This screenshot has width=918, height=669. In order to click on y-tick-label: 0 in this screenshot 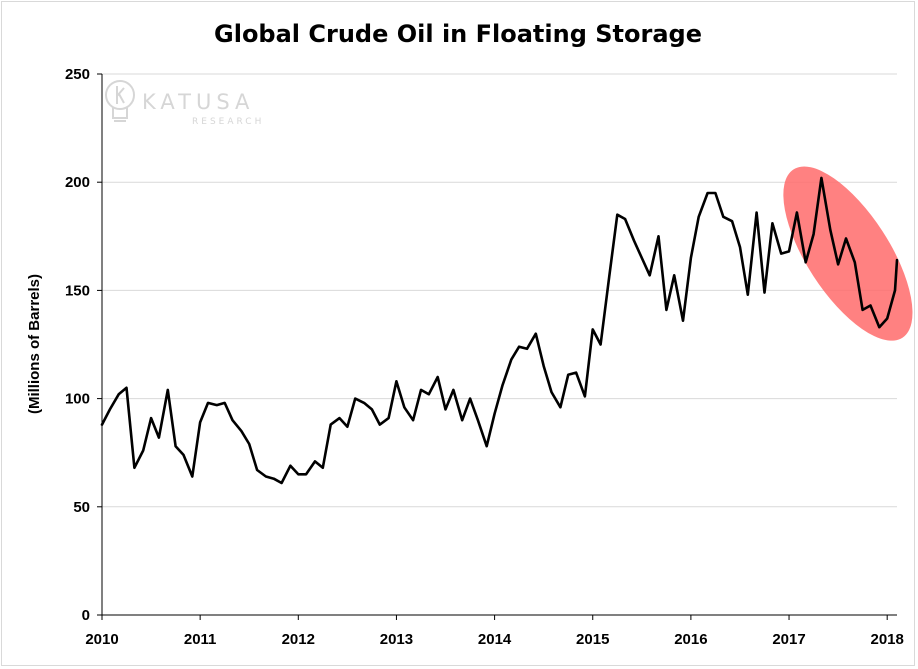, I will do `click(86, 615)`.